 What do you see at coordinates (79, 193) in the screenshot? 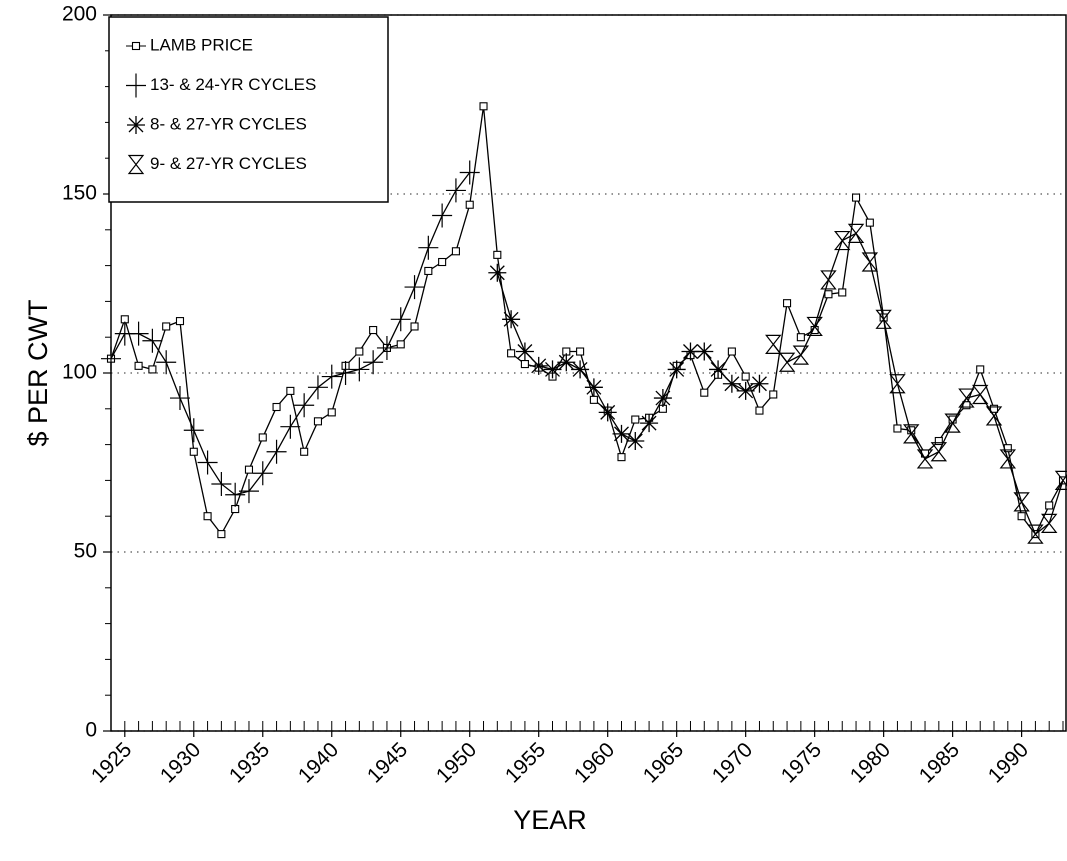
I see `y-tick-label: 150` at bounding box center [79, 193].